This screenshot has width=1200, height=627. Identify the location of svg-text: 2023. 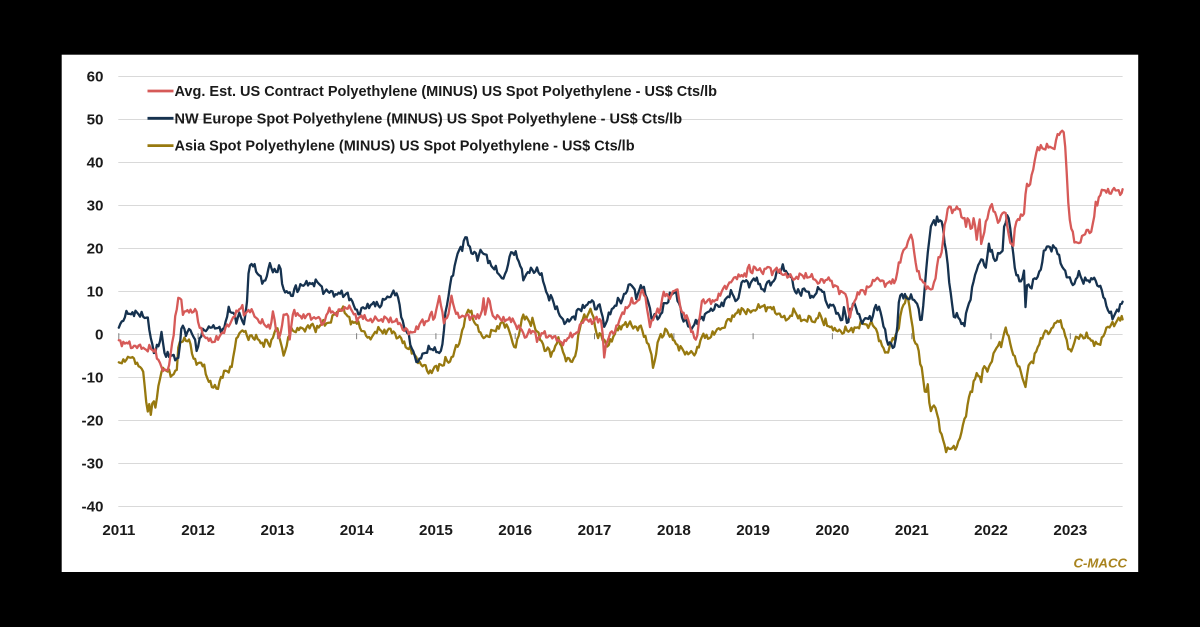
(1070, 530).